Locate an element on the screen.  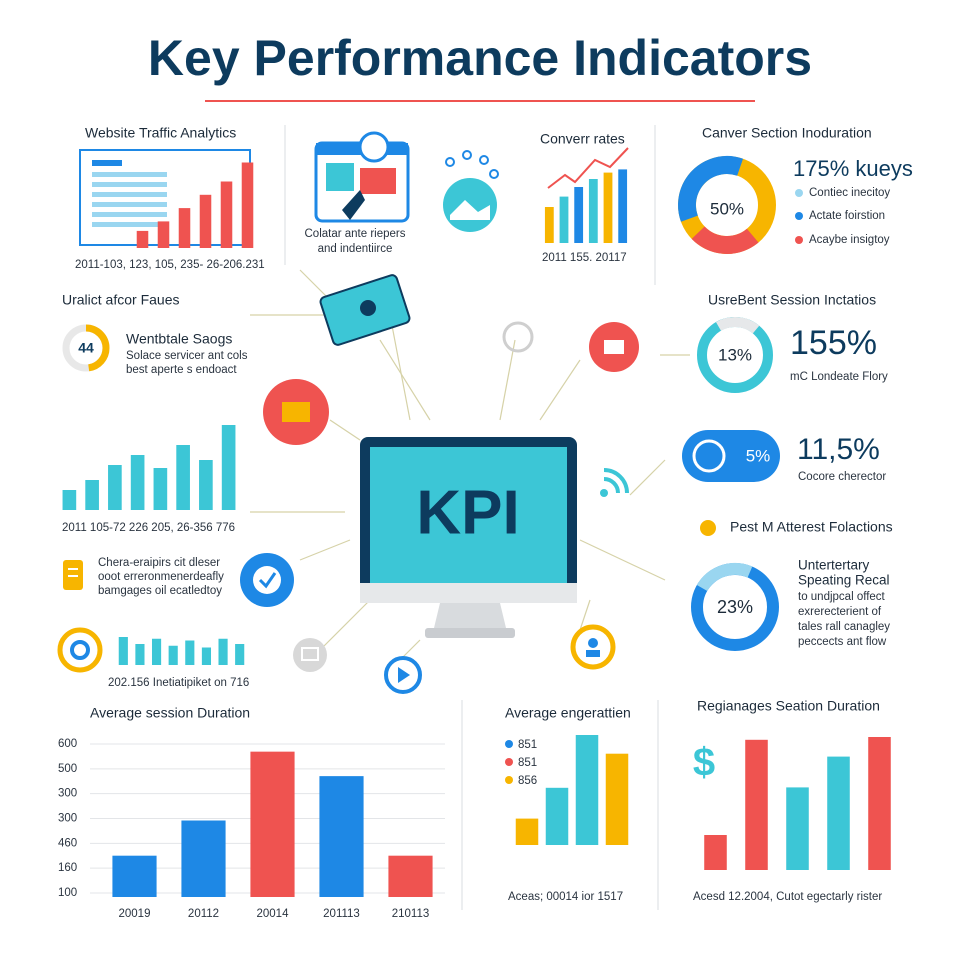
line: exrerecterient of is located at coordinates (840, 612).